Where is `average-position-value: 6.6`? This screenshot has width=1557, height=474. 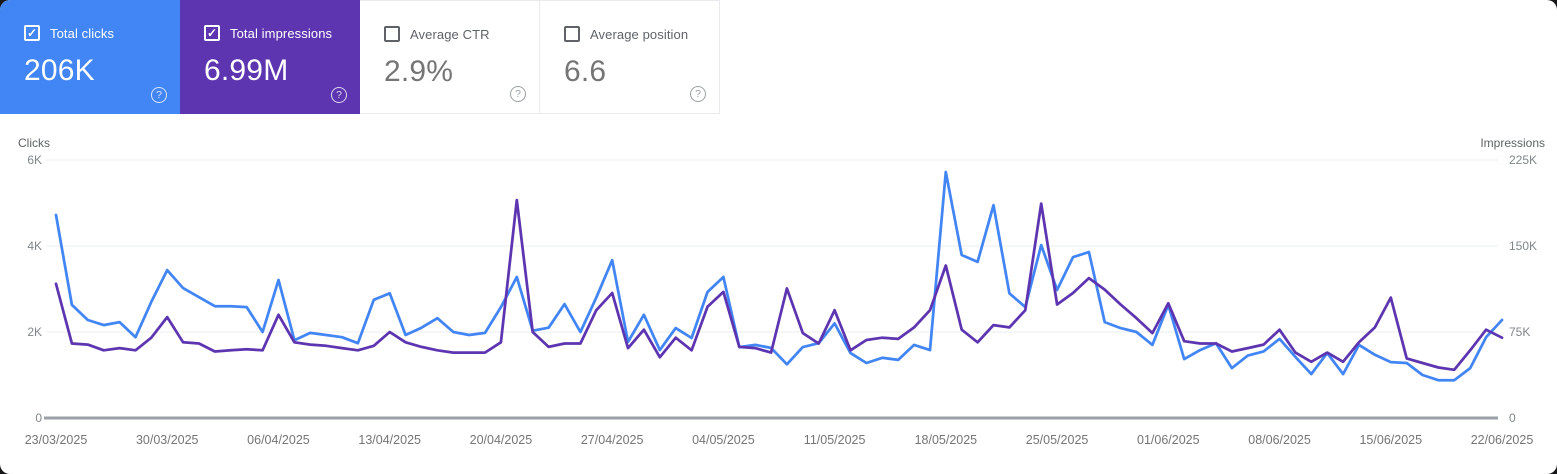
average-position-value: 6.6 is located at coordinates (585, 71).